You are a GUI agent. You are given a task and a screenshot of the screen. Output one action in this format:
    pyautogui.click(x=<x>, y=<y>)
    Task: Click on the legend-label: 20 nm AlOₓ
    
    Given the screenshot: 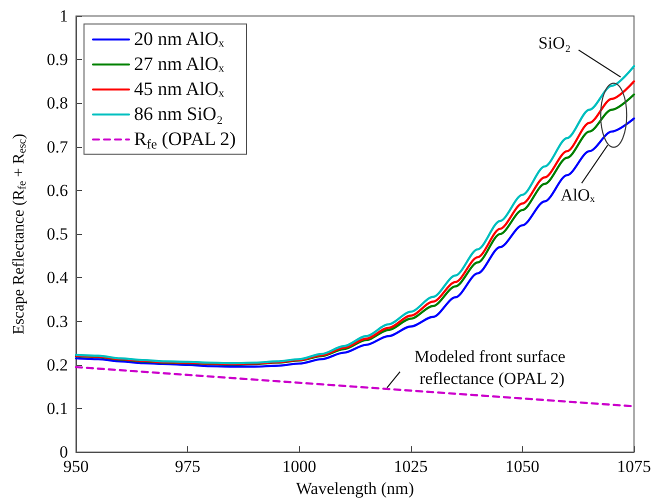 What is the action you would take?
    pyautogui.click(x=179, y=39)
    